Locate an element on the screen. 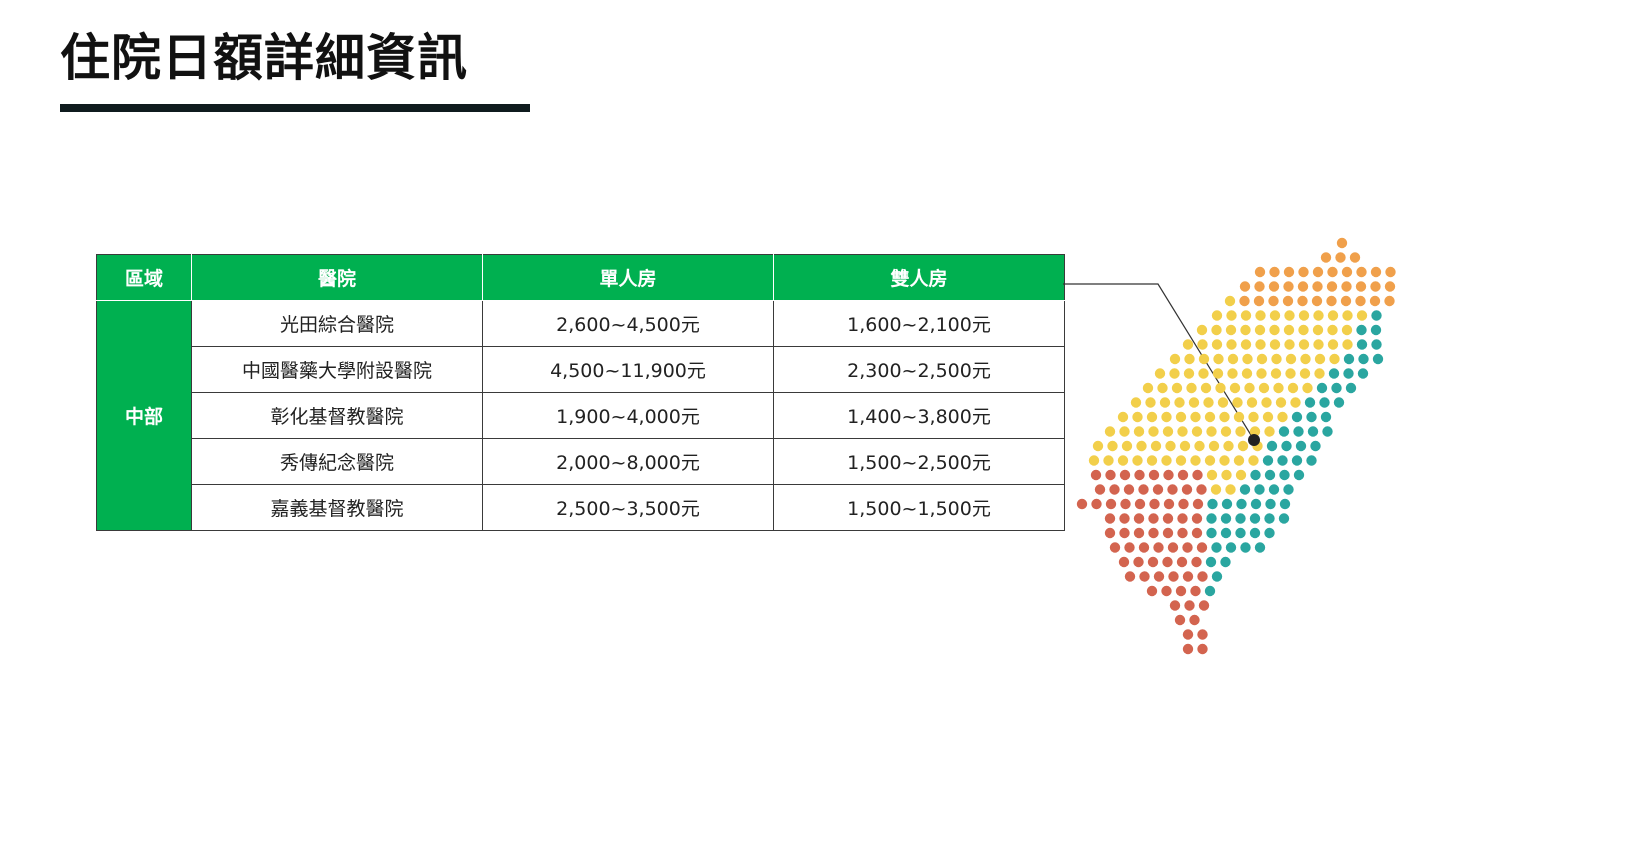  hospital-cell: 光田綜合醫院 is located at coordinates (337, 323).